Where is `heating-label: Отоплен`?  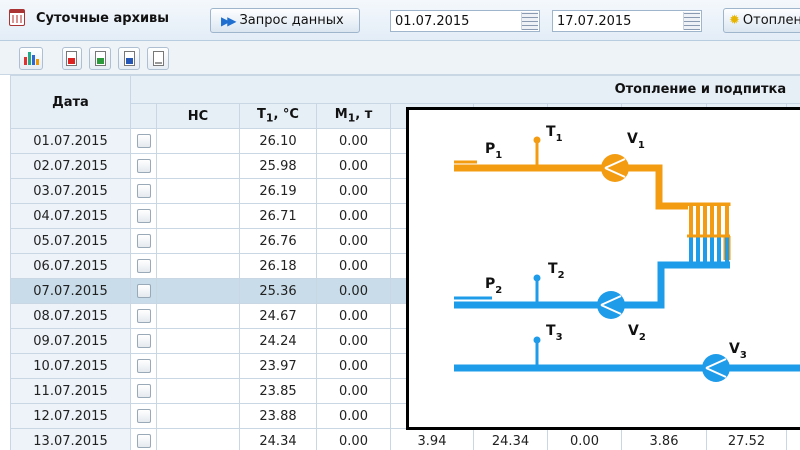 heating-label: Отоплен is located at coordinates (771, 20).